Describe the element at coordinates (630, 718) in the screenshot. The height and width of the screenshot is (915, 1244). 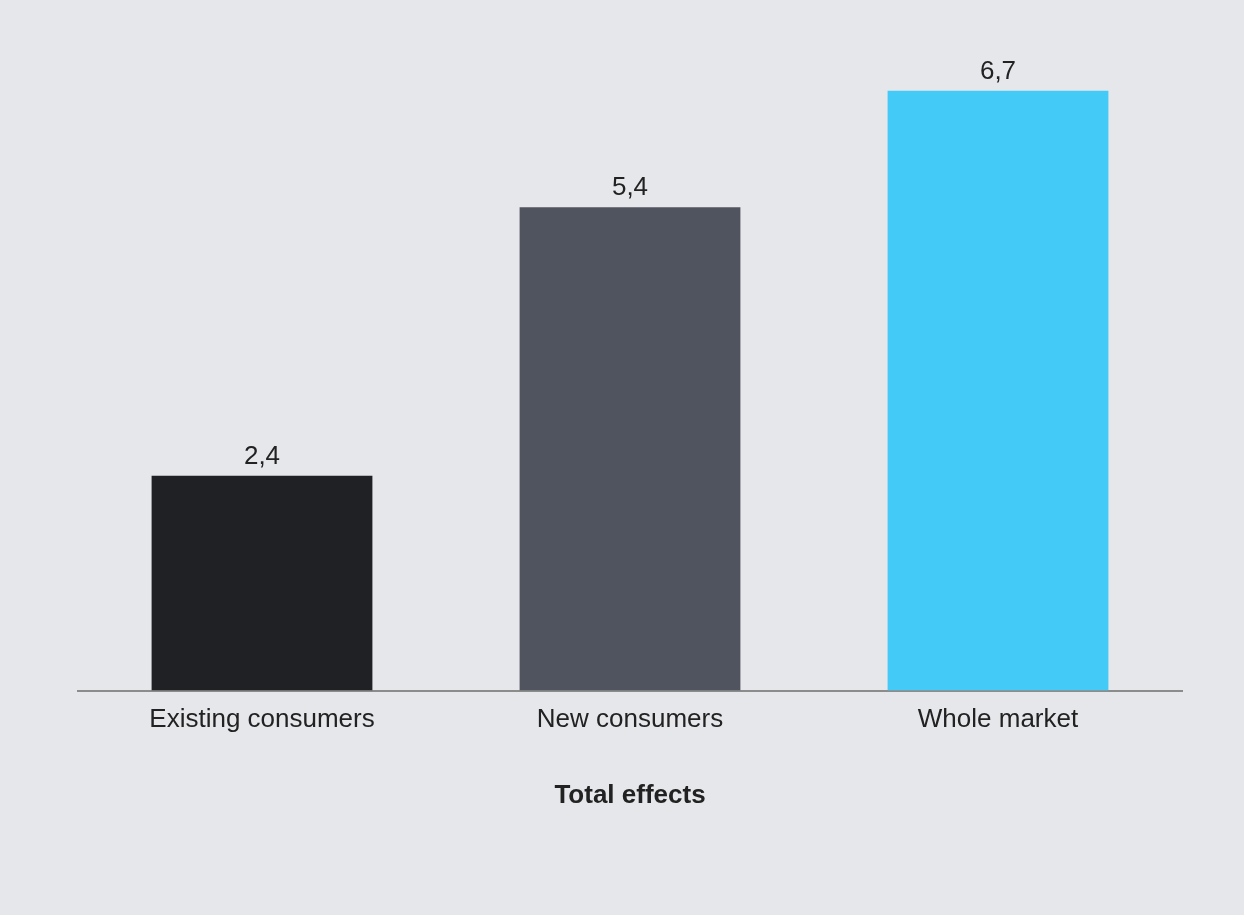
I see `x-tick-label: New consumers` at that location.